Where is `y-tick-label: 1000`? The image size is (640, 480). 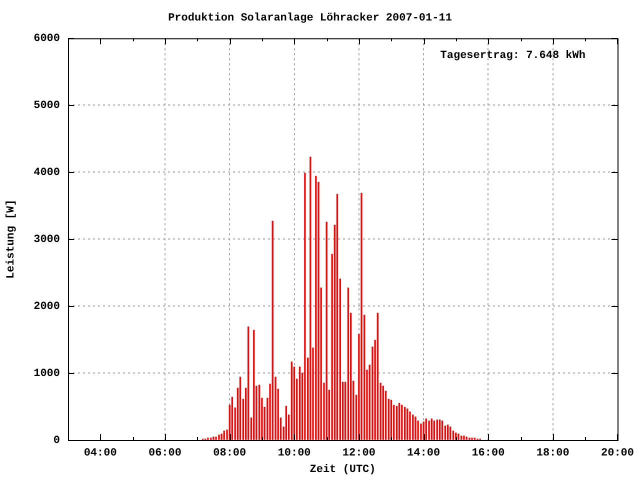 y-tick-label: 1000 is located at coordinates (47, 374).